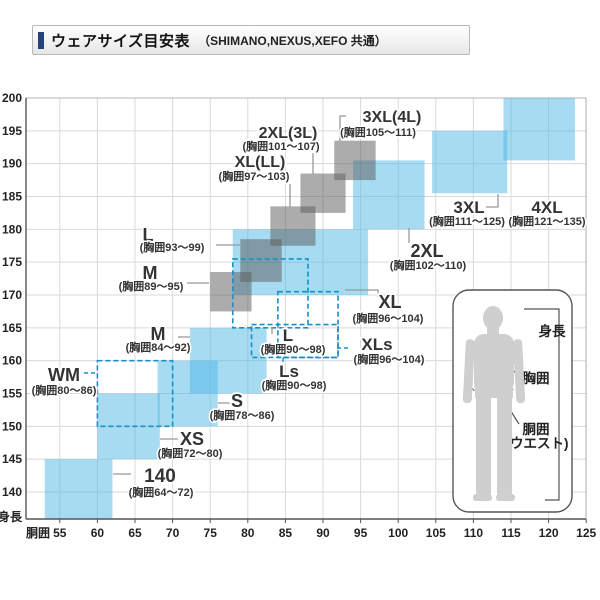 Image resolution: width=600 pixels, height=600 pixels. Describe the element at coordinates (11, 516) in the screenshot. I see `y-axis-title: 身長` at that location.